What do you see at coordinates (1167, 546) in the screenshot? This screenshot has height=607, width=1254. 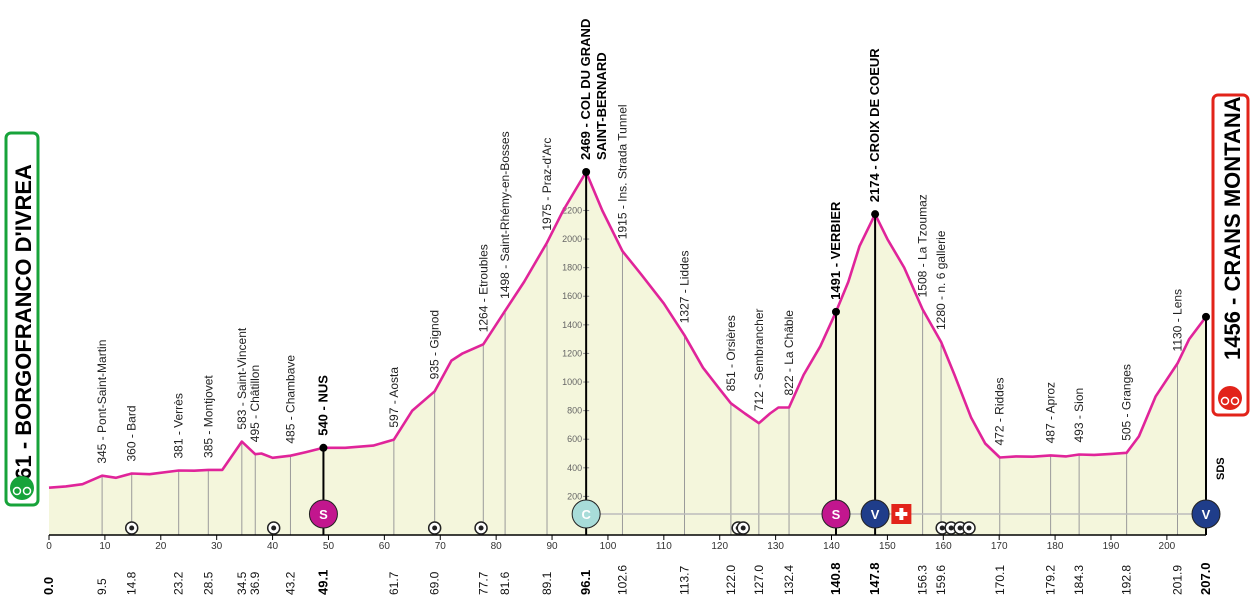 I see `x-tick-label: 200` at bounding box center [1167, 546].